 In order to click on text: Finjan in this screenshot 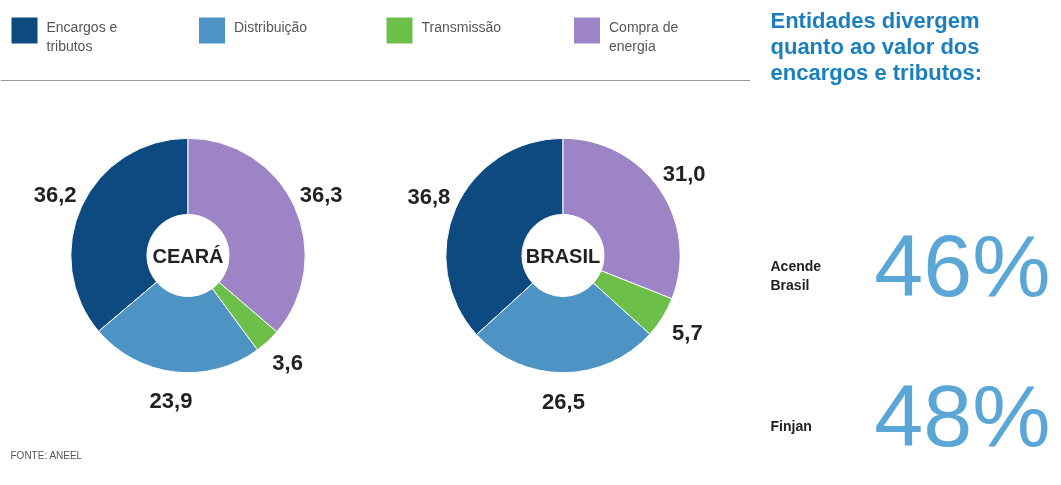, I will do `click(791, 425)`.